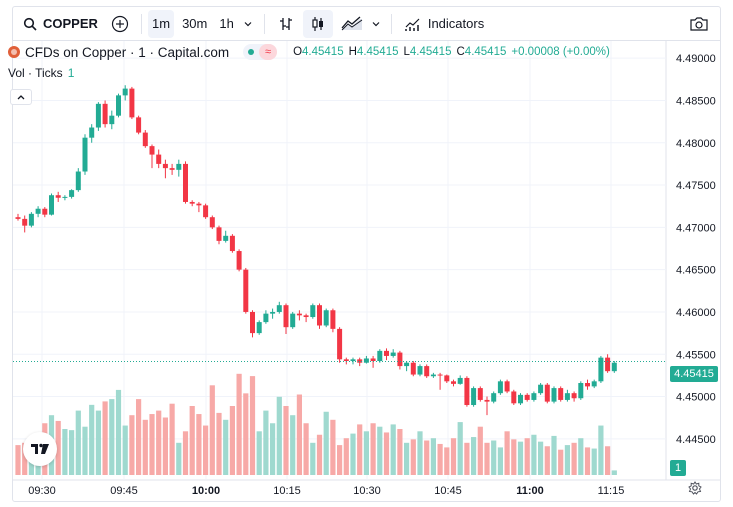 The image size is (733, 507). I want to click on y-tick-label: 4.48000, so click(696, 144).